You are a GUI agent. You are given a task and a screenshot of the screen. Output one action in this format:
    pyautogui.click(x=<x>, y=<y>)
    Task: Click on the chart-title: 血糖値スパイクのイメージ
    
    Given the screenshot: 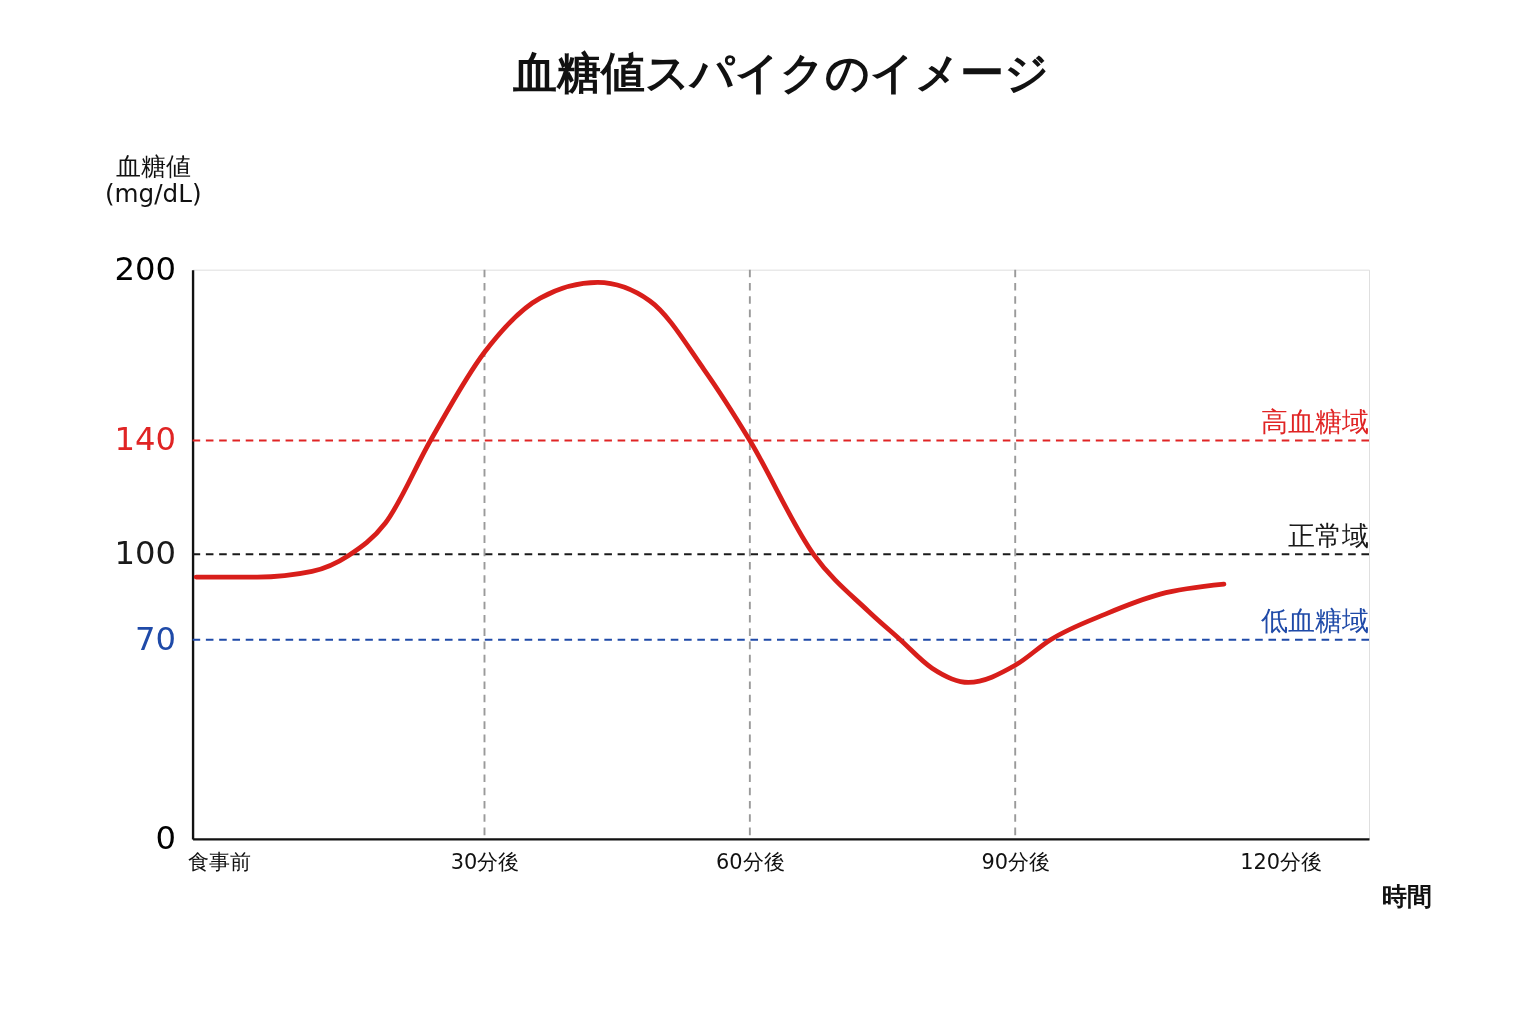 What is the action you would take?
    pyautogui.click(x=780, y=73)
    